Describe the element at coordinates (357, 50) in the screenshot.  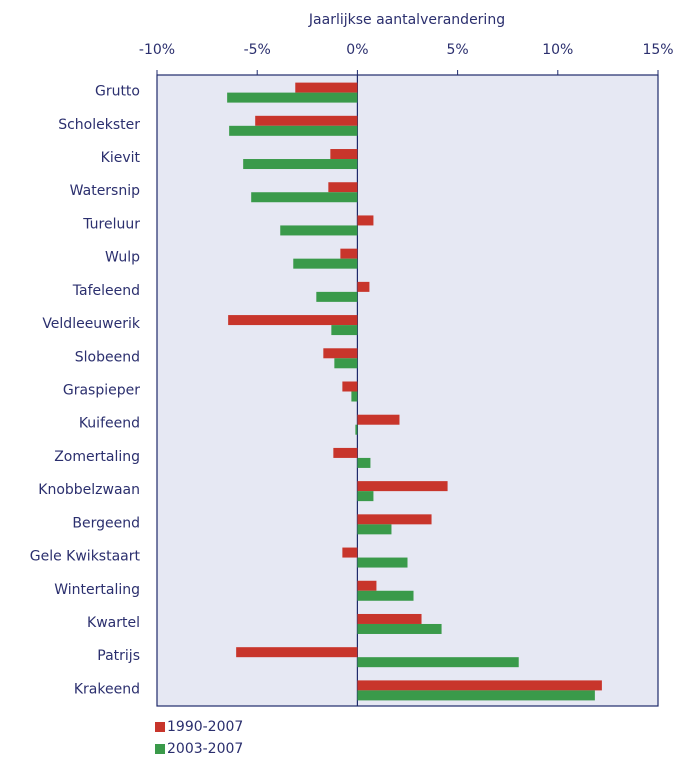
I see `x-tick-label: 0%` at that location.